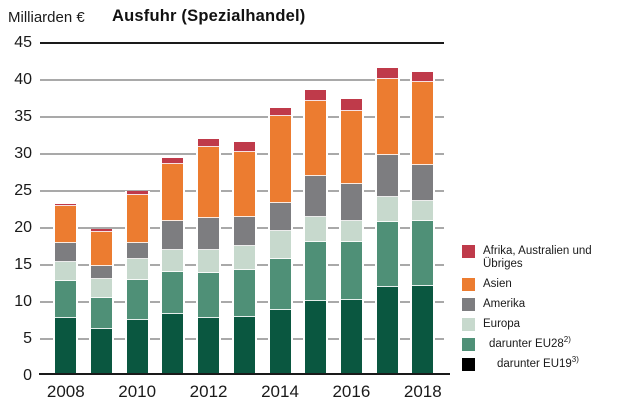 Image resolution: width=620 pixels, height=414 pixels. What do you see at coordinates (243, 393) in the screenshot?
I see `x-axis: 2008 2010 2012 2014 2016 2018` at bounding box center [243, 393].